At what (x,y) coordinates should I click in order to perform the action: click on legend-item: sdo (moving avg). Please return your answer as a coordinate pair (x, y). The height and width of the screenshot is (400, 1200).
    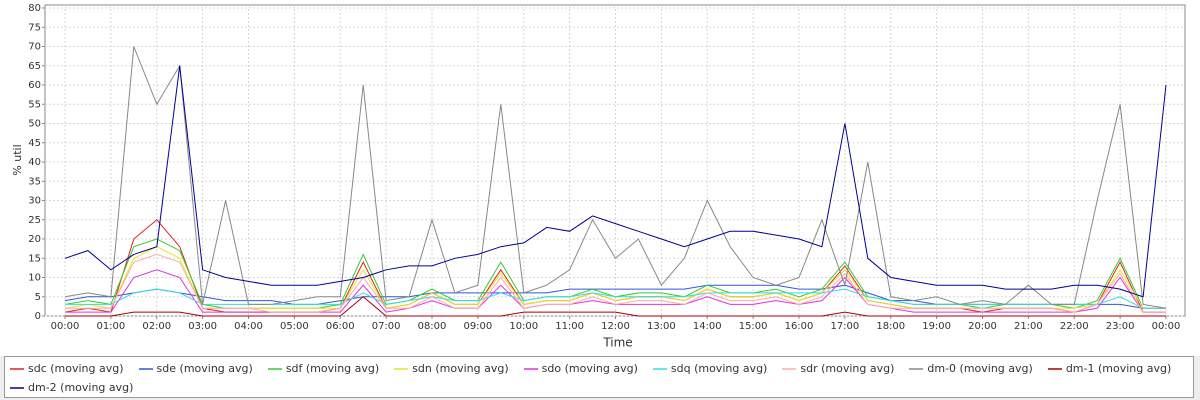
    Looking at the image, I should click on (580, 368).